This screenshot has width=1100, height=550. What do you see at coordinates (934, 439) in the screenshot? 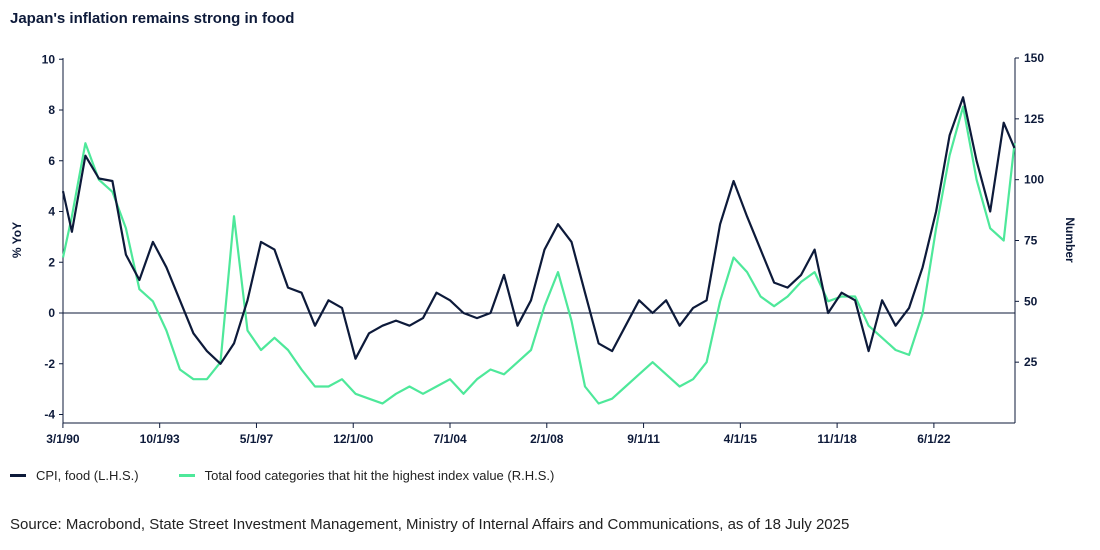
I see `x-tick-label: 6/1/22` at bounding box center [934, 439].